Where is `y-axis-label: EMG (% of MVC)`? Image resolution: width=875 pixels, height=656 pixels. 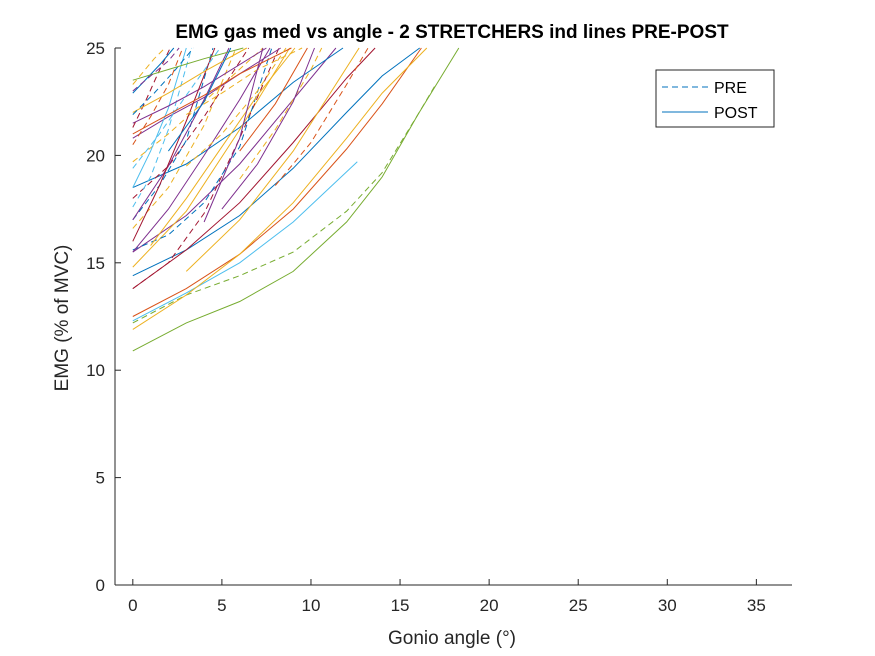
y-axis-label: EMG (% of MVC) is located at coordinates (62, 318).